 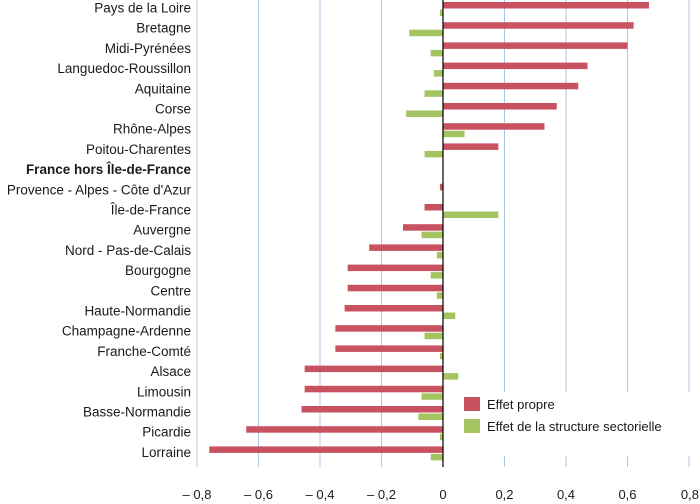 I want to click on x-tick-label: – 0,8, so click(x=197, y=494).